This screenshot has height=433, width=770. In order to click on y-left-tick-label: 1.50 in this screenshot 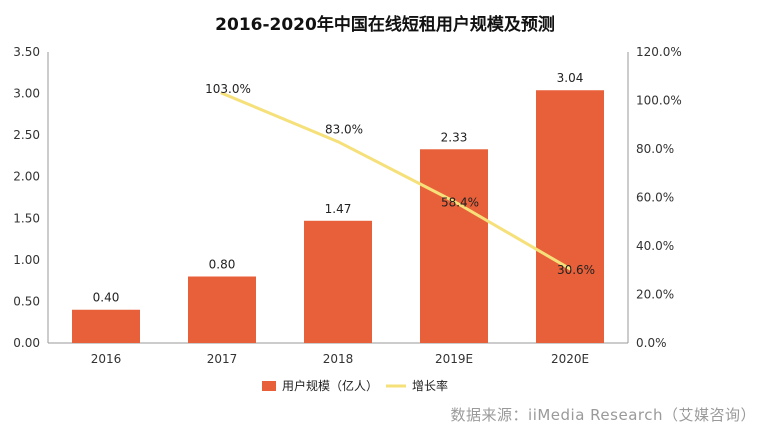, I will do `click(26, 218)`.